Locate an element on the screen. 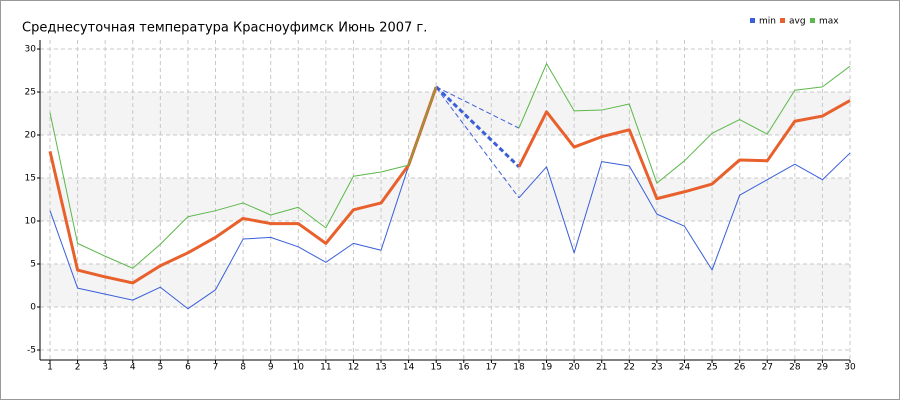  x-tick-label: 7 is located at coordinates (216, 368).